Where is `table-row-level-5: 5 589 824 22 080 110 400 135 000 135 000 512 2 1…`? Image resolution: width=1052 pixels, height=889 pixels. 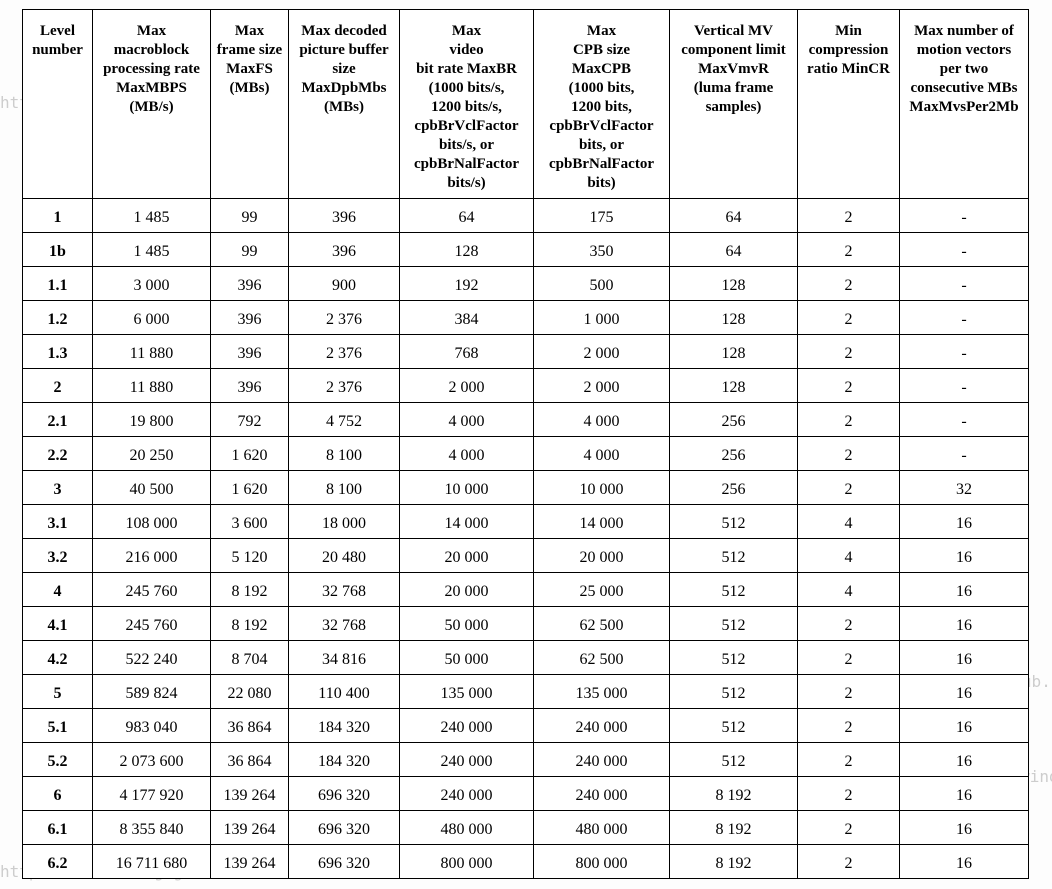 table-row-level-5: 5 589 824 22 080 110 400 135 000 135 000 512 2 1… is located at coordinates (525, 691).